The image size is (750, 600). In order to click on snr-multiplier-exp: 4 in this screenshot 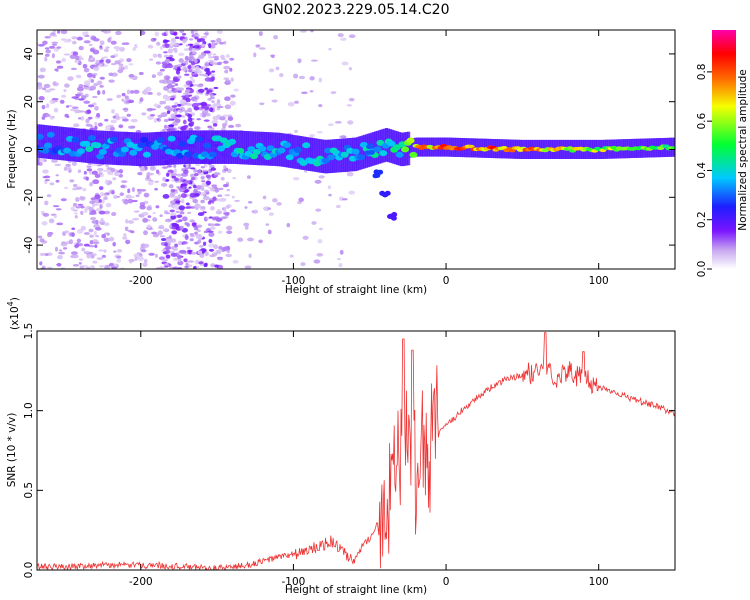, I will do `click(10, 303)`.